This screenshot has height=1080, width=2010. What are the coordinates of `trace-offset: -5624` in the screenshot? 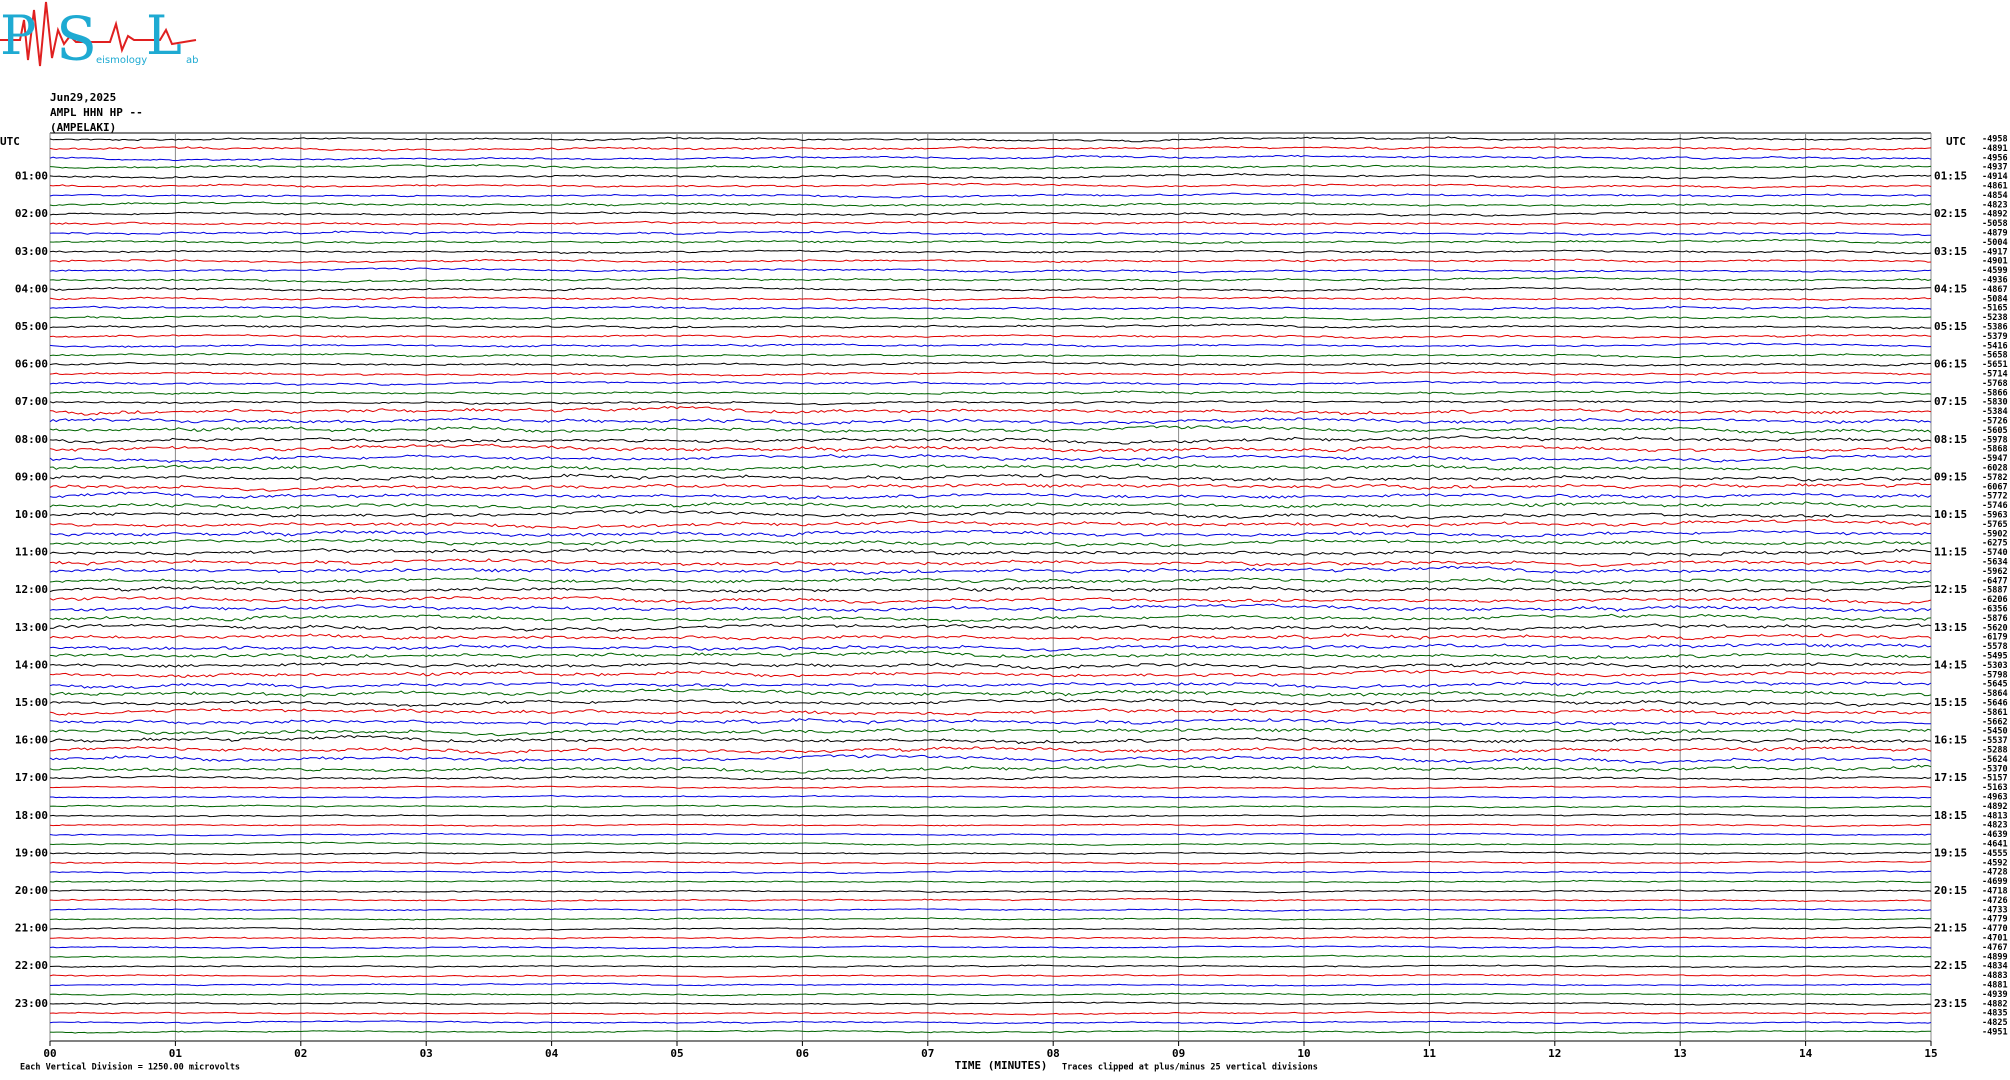 It's located at (1995, 760).